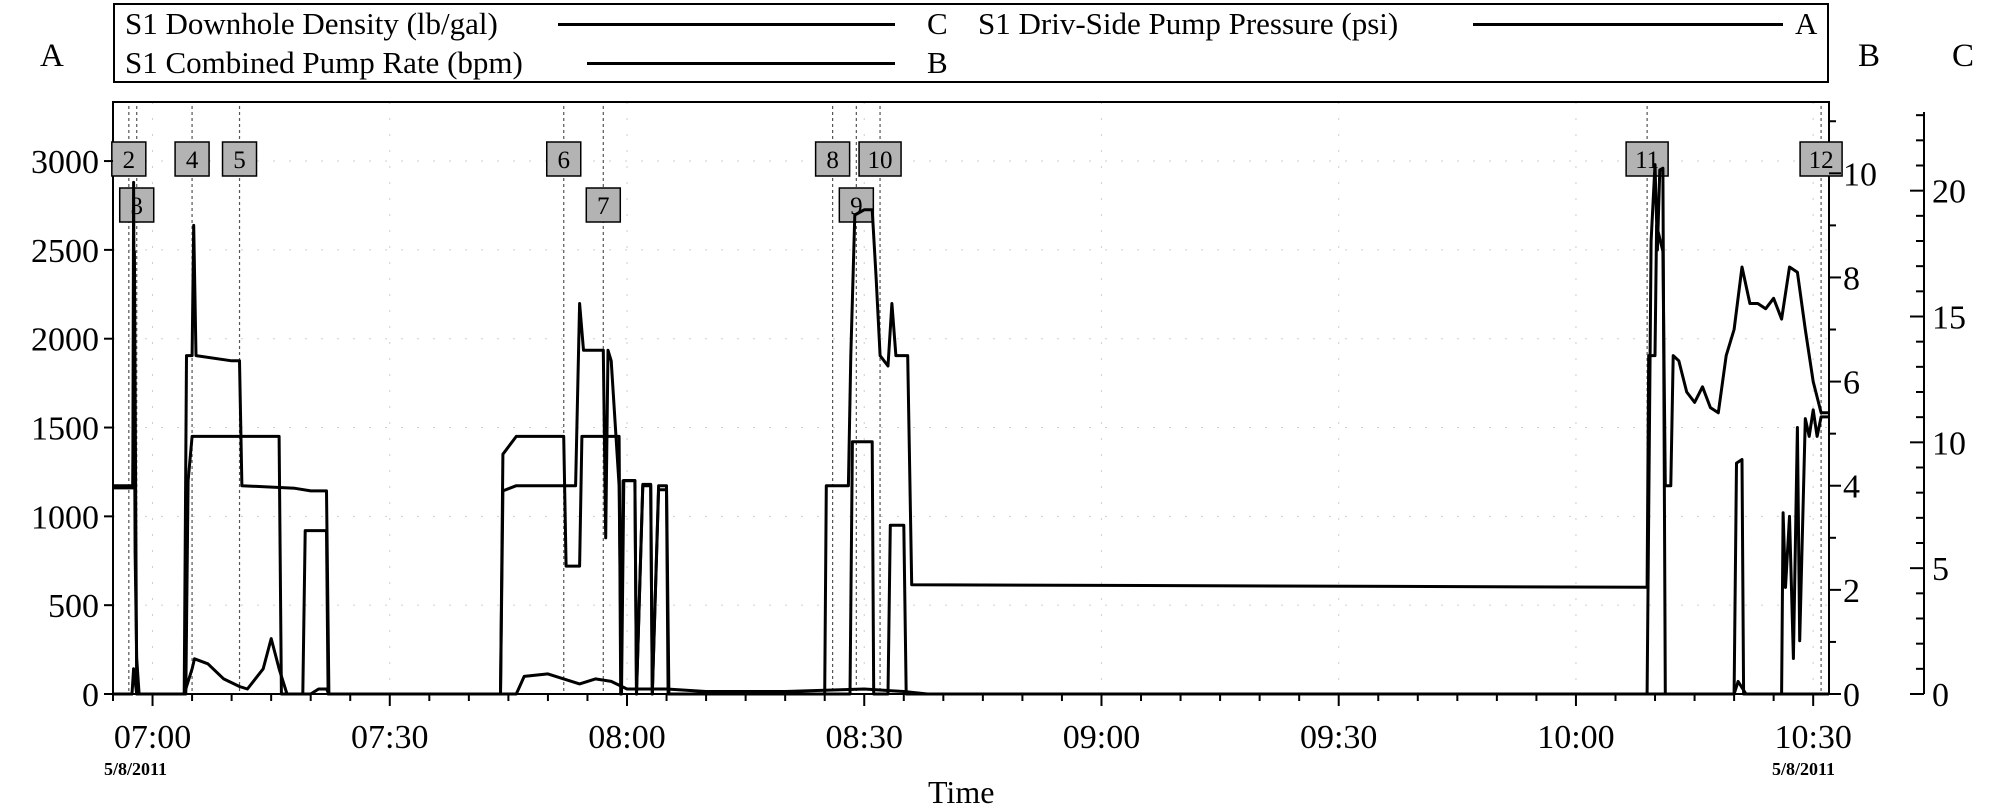  What do you see at coordinates (1949, 192) in the screenshot?
I see `axis-c-tick-label: 20` at bounding box center [1949, 192].